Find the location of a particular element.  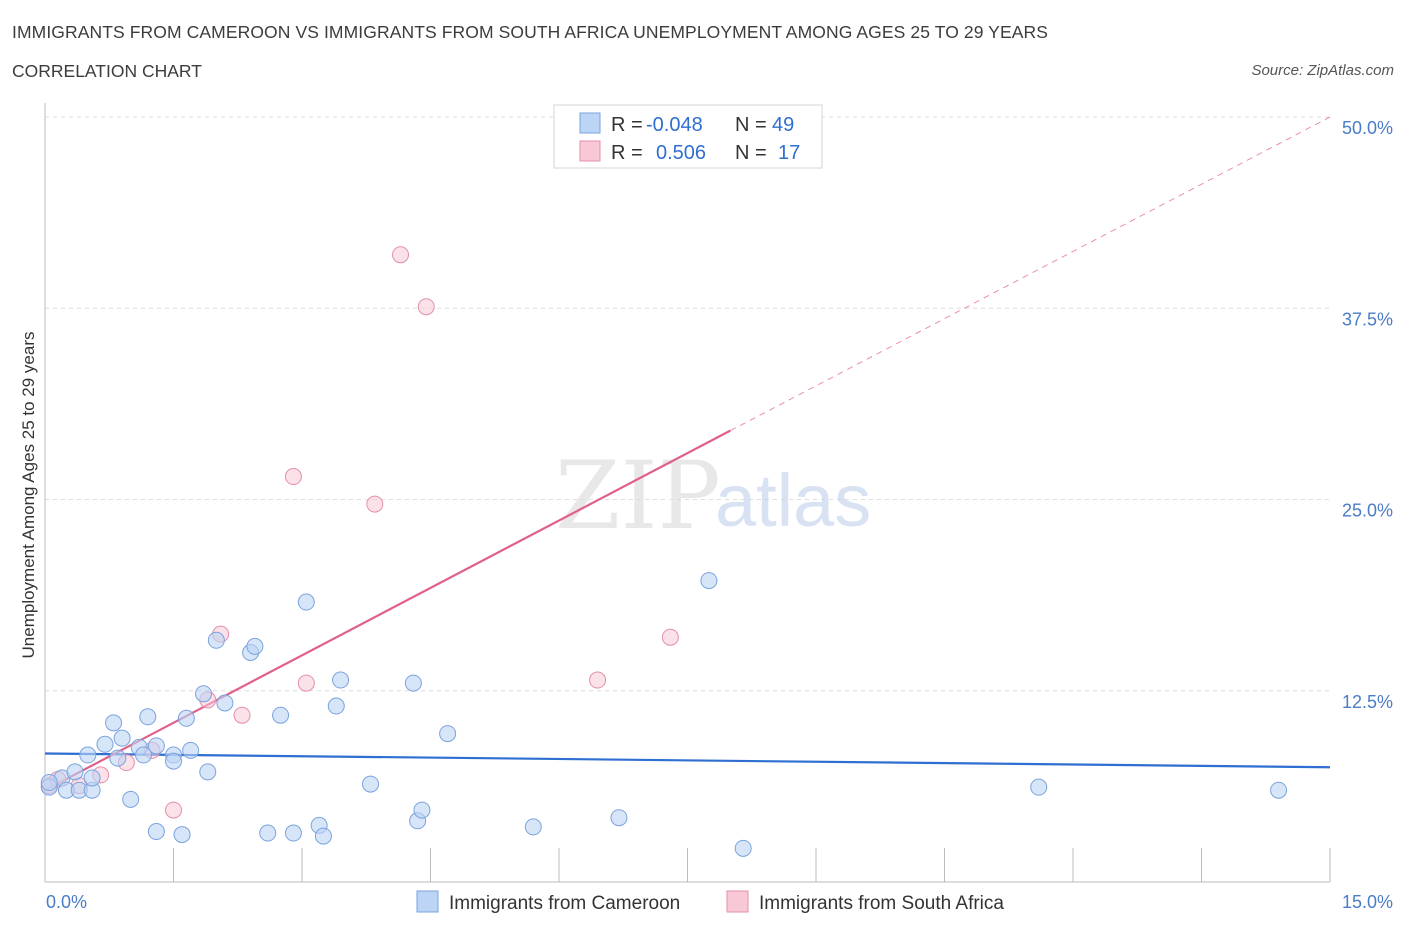

source-note: Source: ZipAtlas.com is located at coordinates (1322, 70).